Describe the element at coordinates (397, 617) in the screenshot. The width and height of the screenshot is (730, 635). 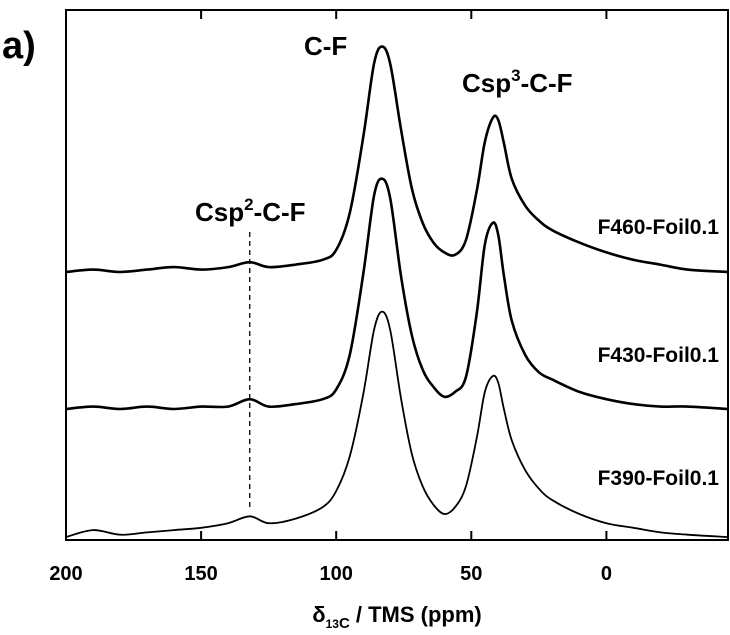
I see `x-axis-label: δ13C / TMS (ppm)` at that location.